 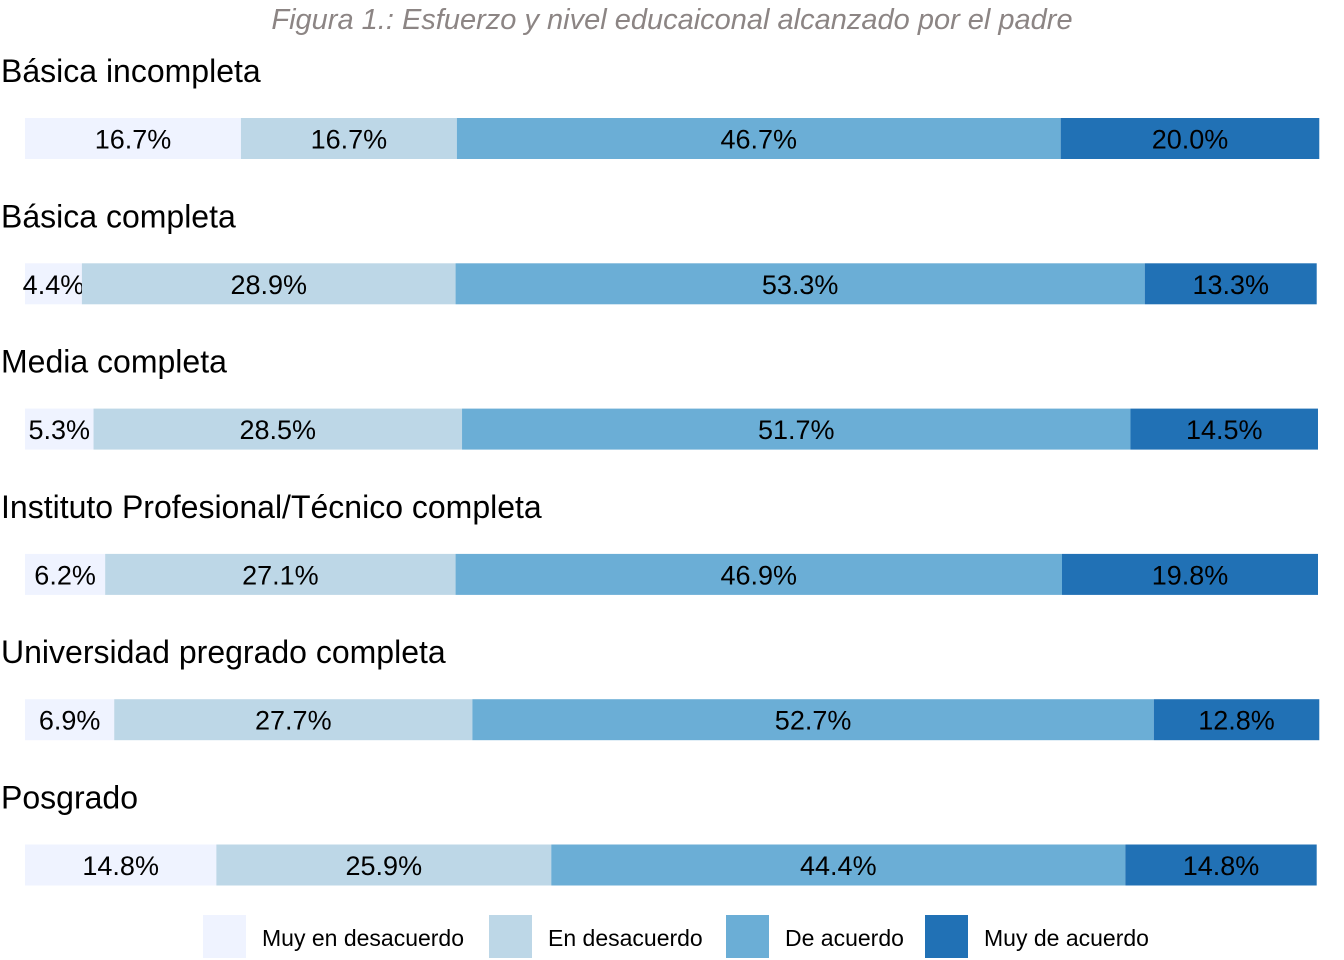 I want to click on category-label: Posgrado, so click(x=69, y=798).